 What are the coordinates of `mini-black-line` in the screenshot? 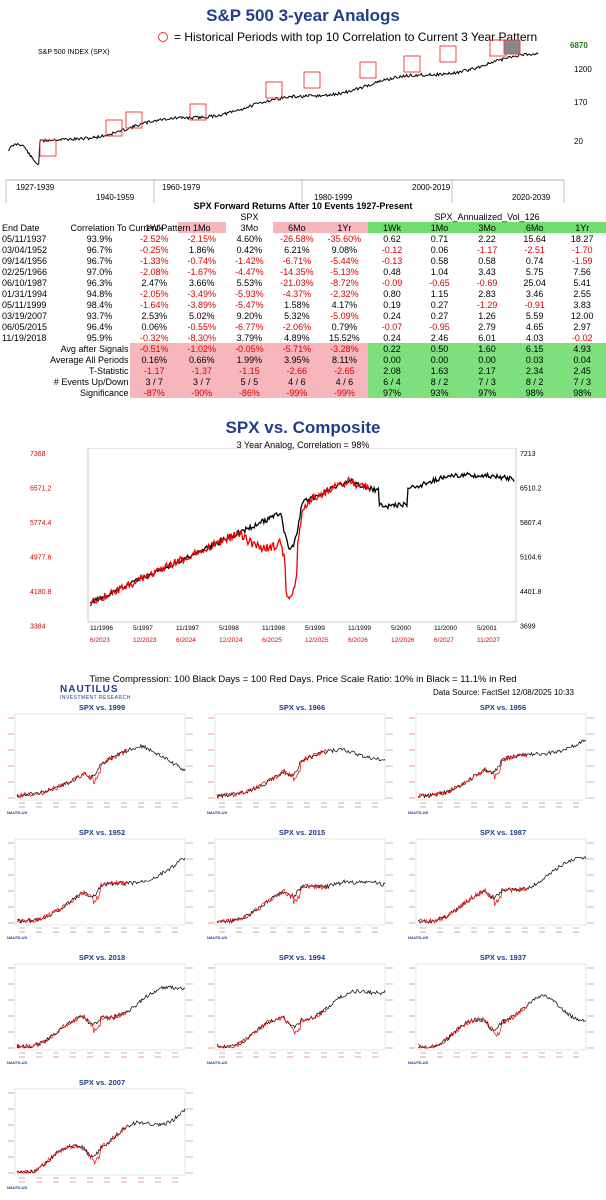 It's located at (101, 770).